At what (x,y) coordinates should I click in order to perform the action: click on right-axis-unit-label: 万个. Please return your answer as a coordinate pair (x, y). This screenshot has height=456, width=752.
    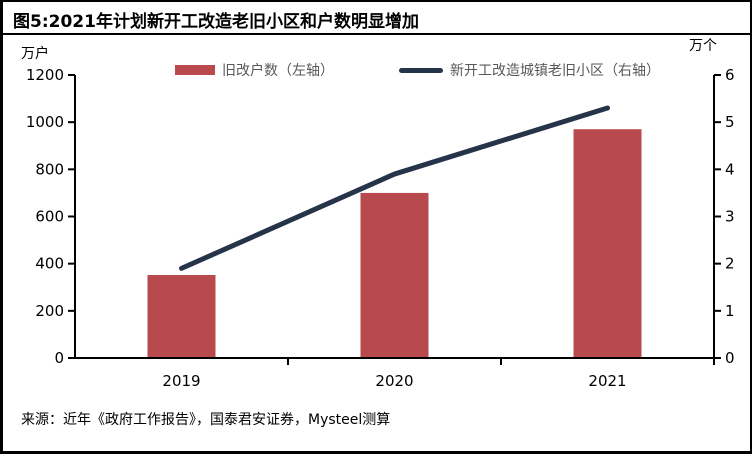
    Looking at the image, I should click on (703, 46).